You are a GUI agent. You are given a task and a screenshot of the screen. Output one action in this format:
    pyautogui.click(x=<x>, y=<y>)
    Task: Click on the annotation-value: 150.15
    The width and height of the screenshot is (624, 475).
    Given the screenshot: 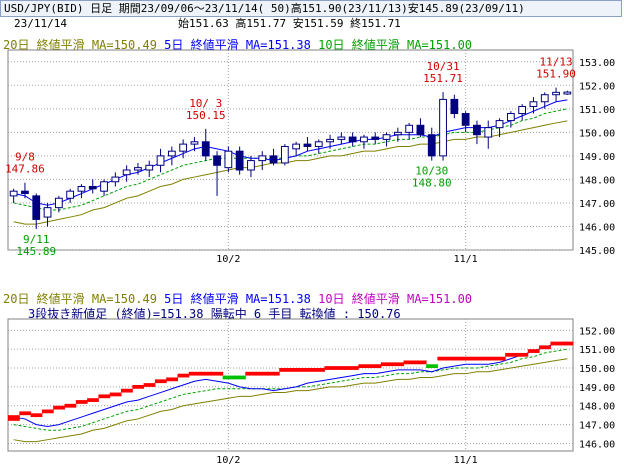 What is the action you would take?
    pyautogui.click(x=206, y=115)
    